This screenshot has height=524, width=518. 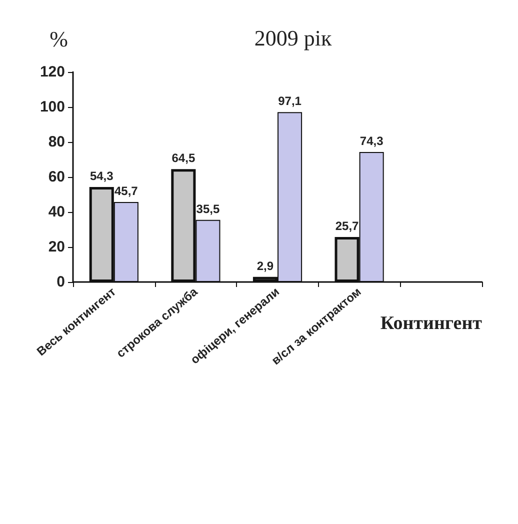 I want to click on data-label: 45,7, so click(x=126, y=191).